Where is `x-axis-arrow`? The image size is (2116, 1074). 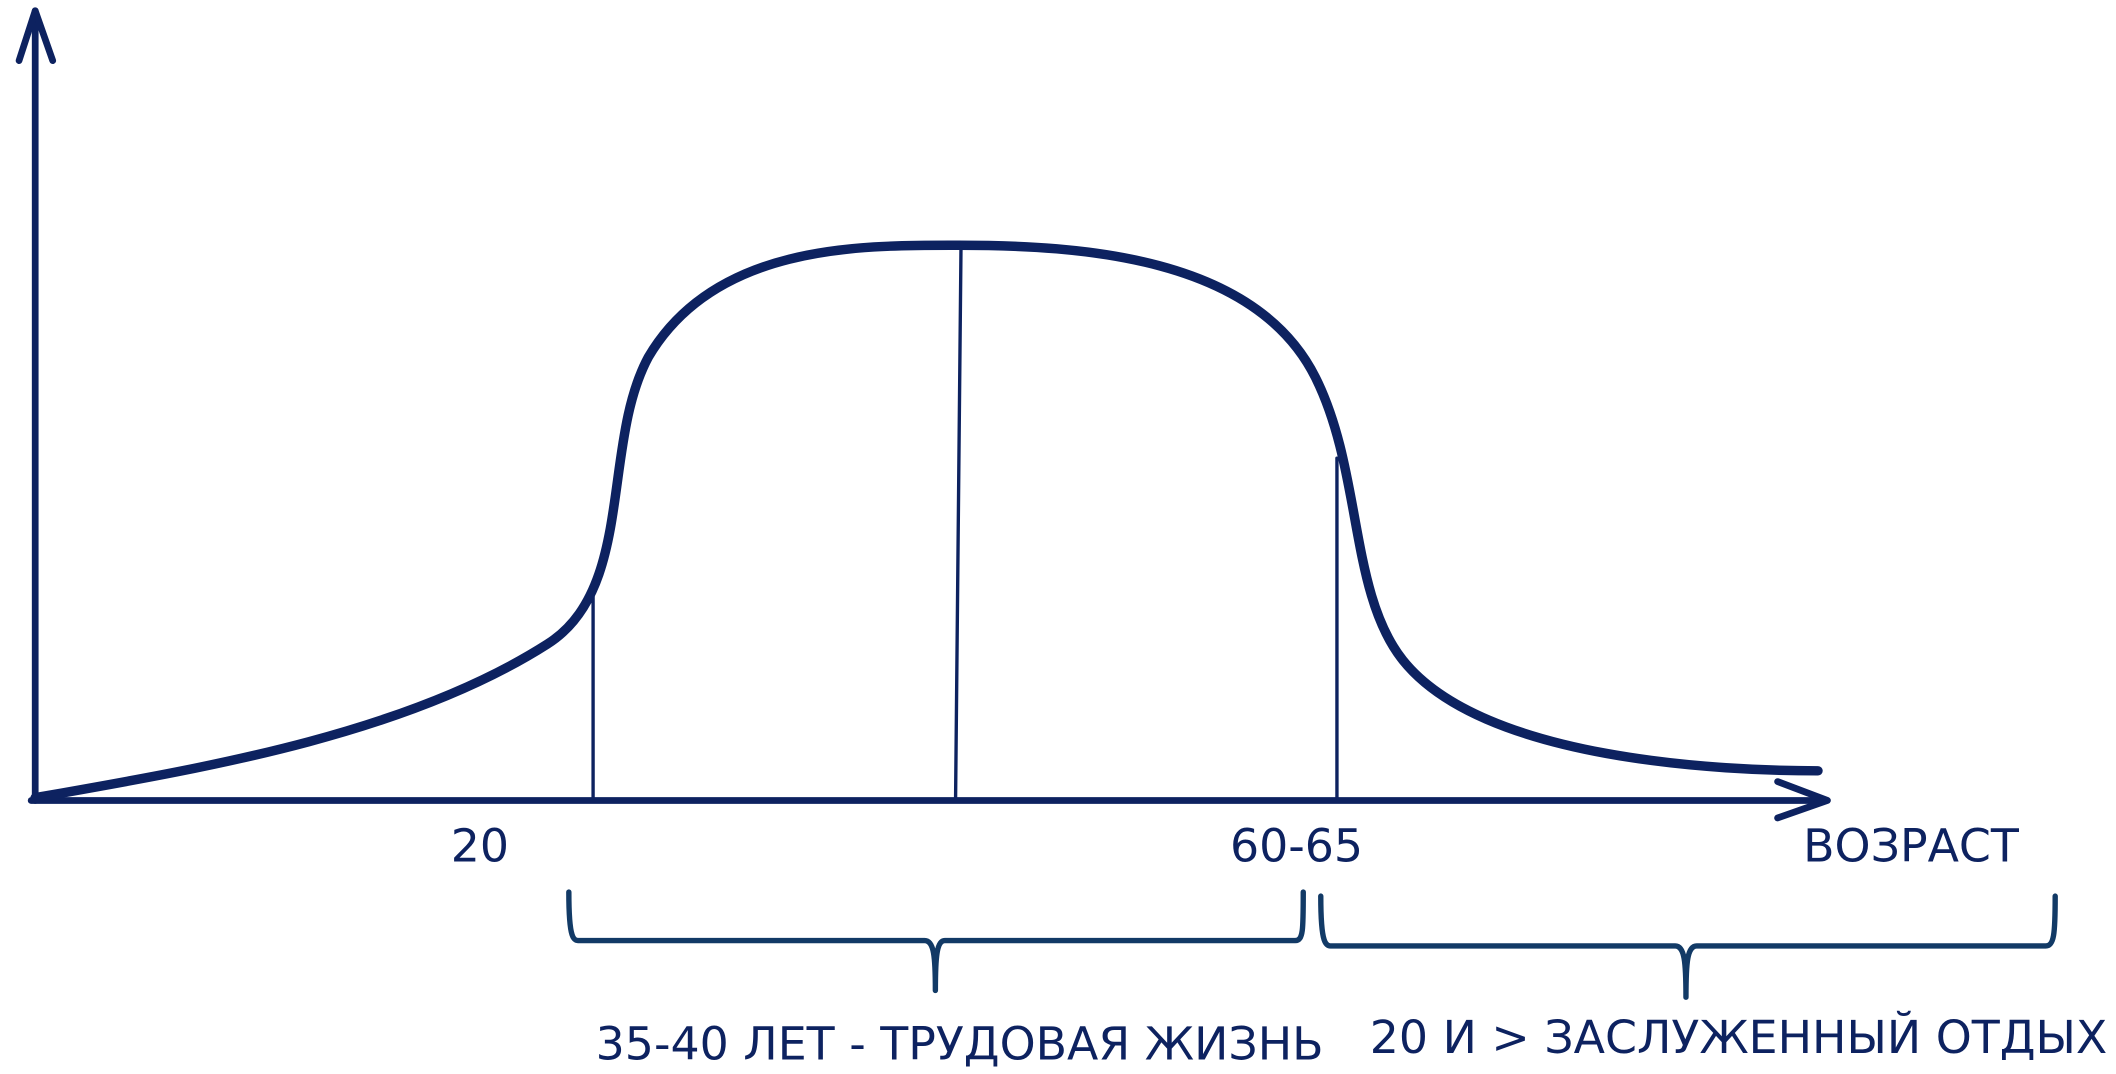 x-axis-arrow is located at coordinates (1802, 800).